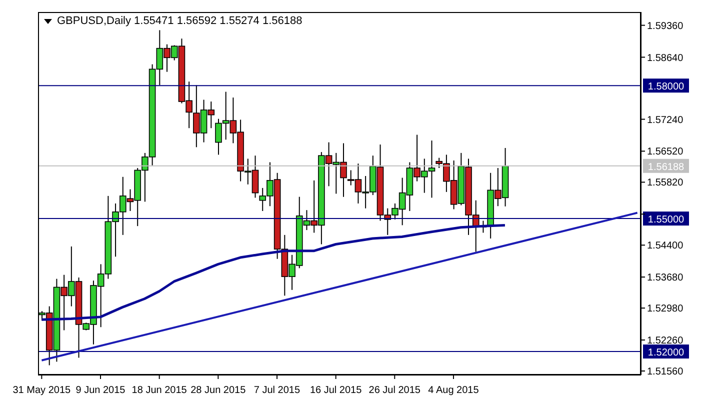  Describe the element at coordinates (666, 167) in the screenshot. I see `ref-line-label: 1.56188` at that location.